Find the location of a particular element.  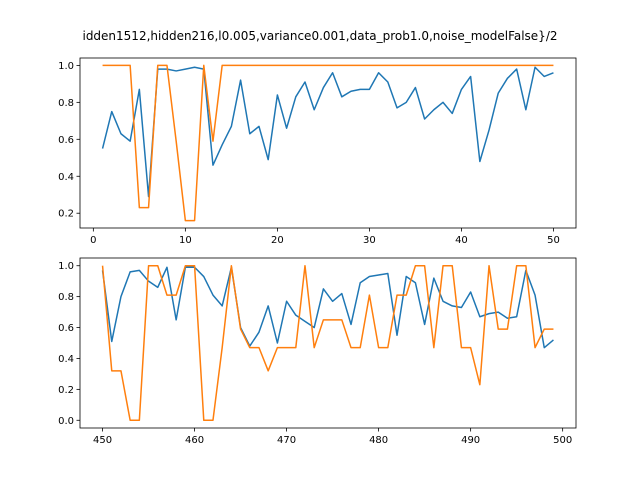

x-tick-label: 20 is located at coordinates (277, 240).